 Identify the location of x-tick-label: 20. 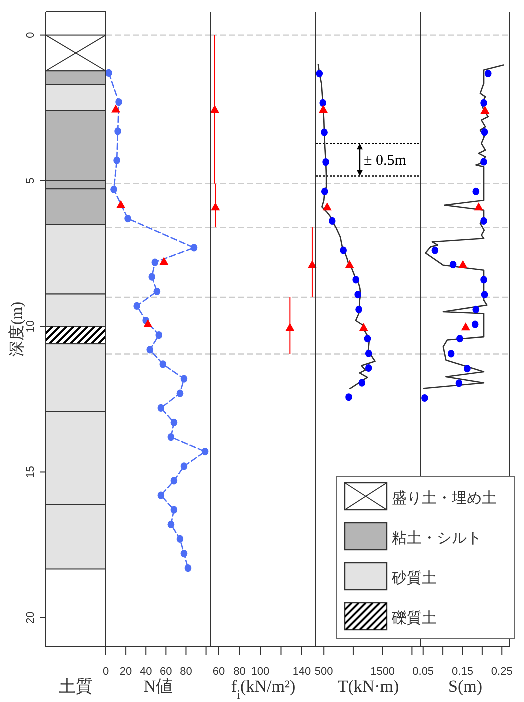
(126, 672).